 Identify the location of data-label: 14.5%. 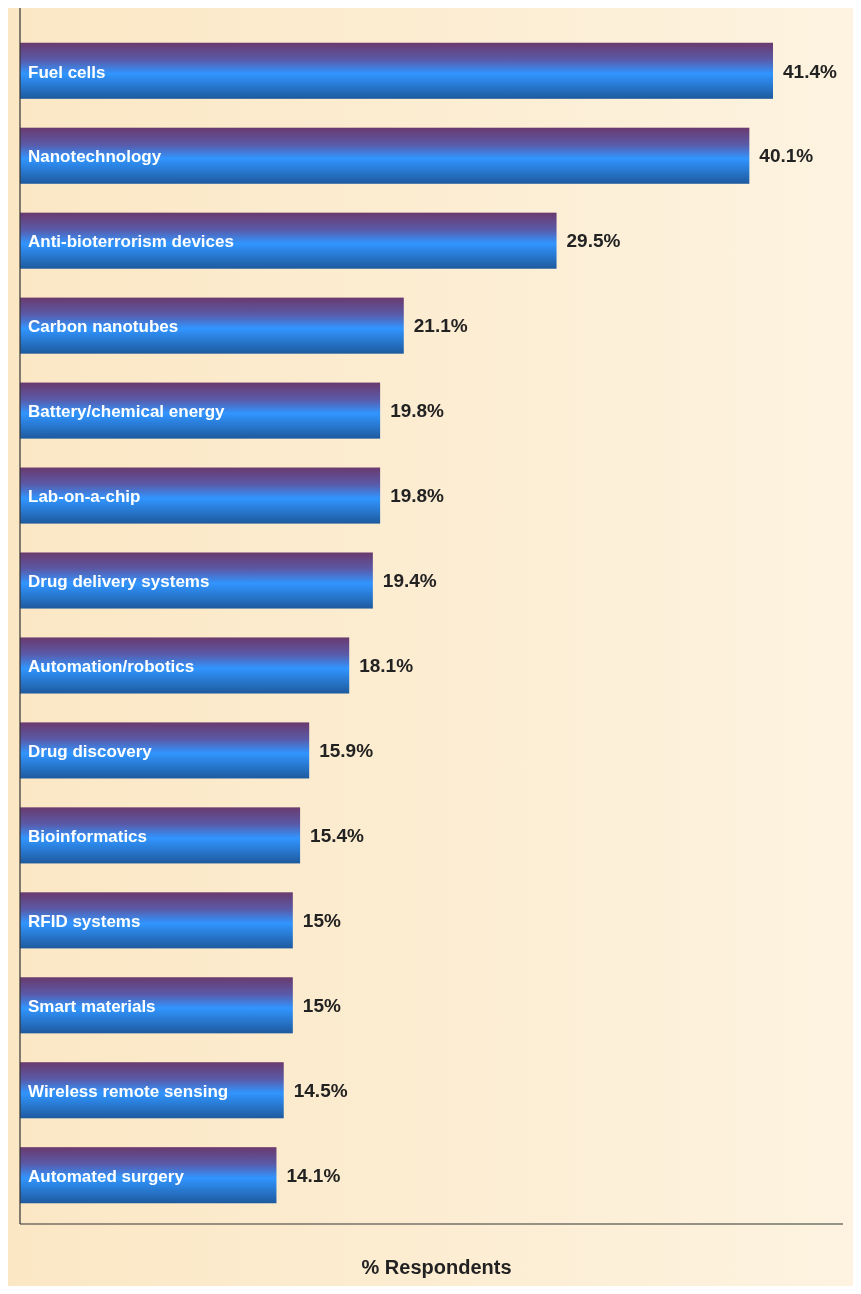
(320, 1090).